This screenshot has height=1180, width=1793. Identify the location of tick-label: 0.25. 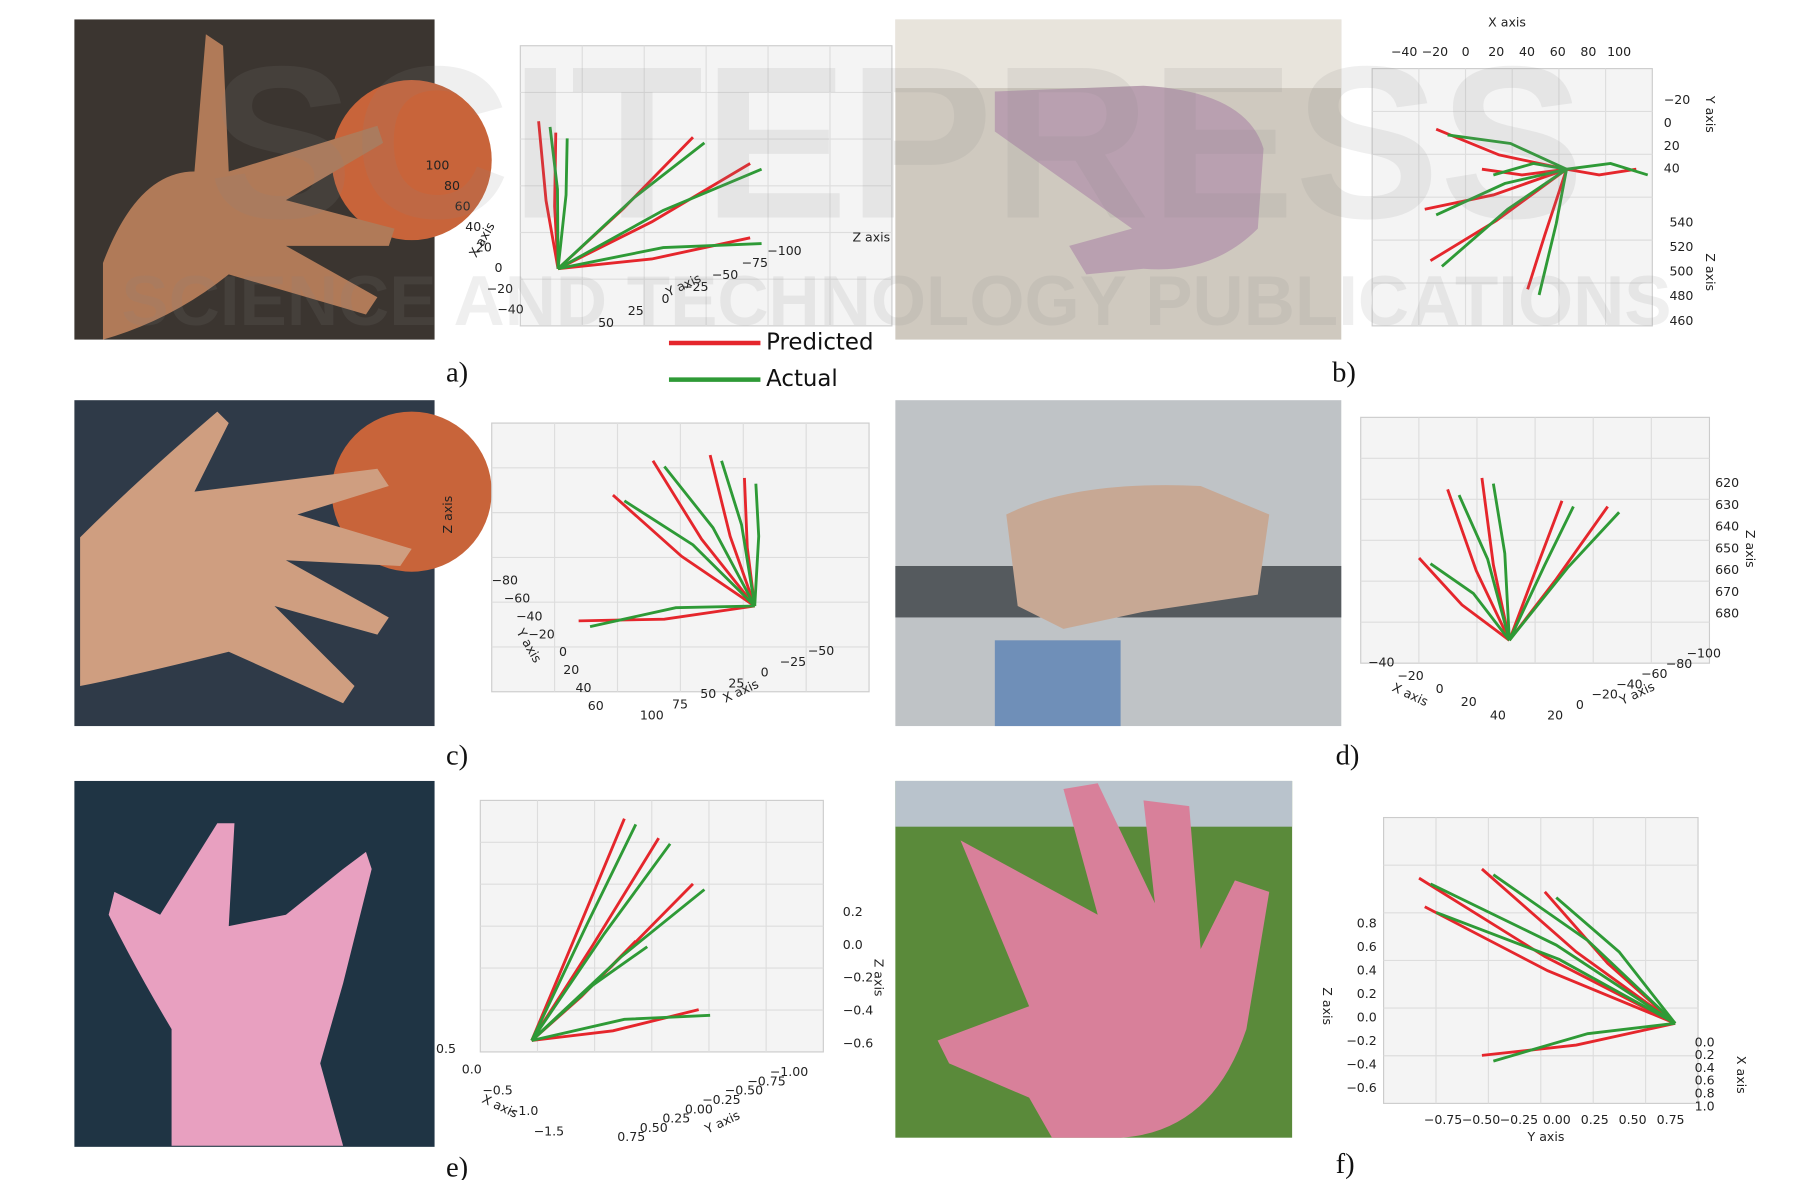
(676, 1118).